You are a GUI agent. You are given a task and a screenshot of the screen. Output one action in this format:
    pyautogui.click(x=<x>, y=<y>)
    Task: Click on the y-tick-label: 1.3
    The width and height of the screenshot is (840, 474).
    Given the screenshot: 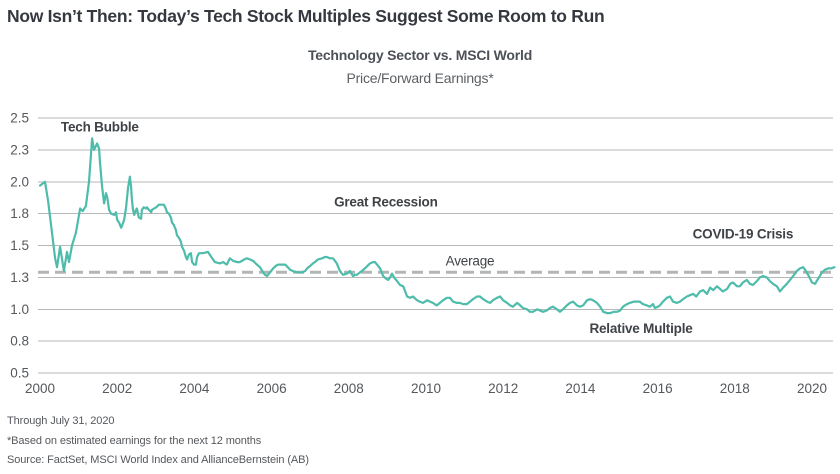 What is the action you would take?
    pyautogui.click(x=19, y=277)
    